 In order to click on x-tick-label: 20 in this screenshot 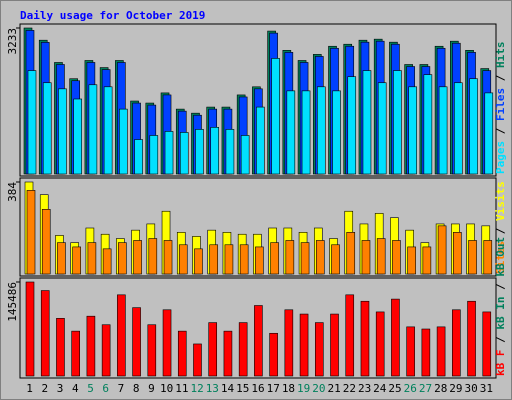, I will do `click(318, 388)`.